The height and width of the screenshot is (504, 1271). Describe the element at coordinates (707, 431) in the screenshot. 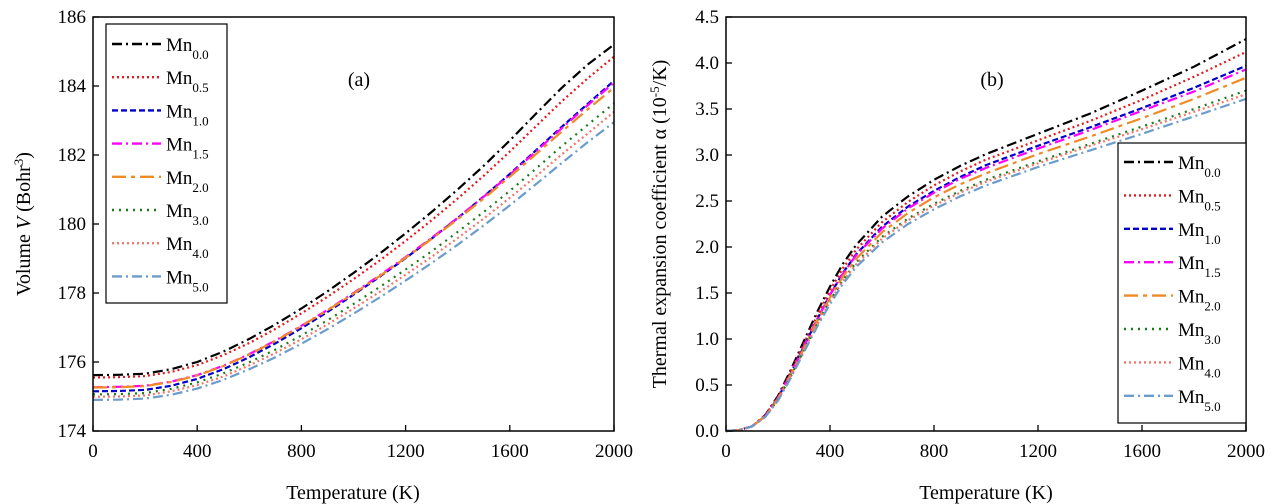

I see `y-tick-label: 0.0` at that location.